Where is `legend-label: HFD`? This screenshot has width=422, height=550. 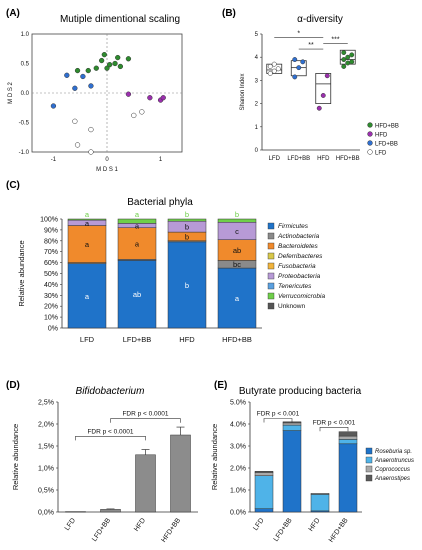
legend-label: HFD is located at coordinates (381, 136).